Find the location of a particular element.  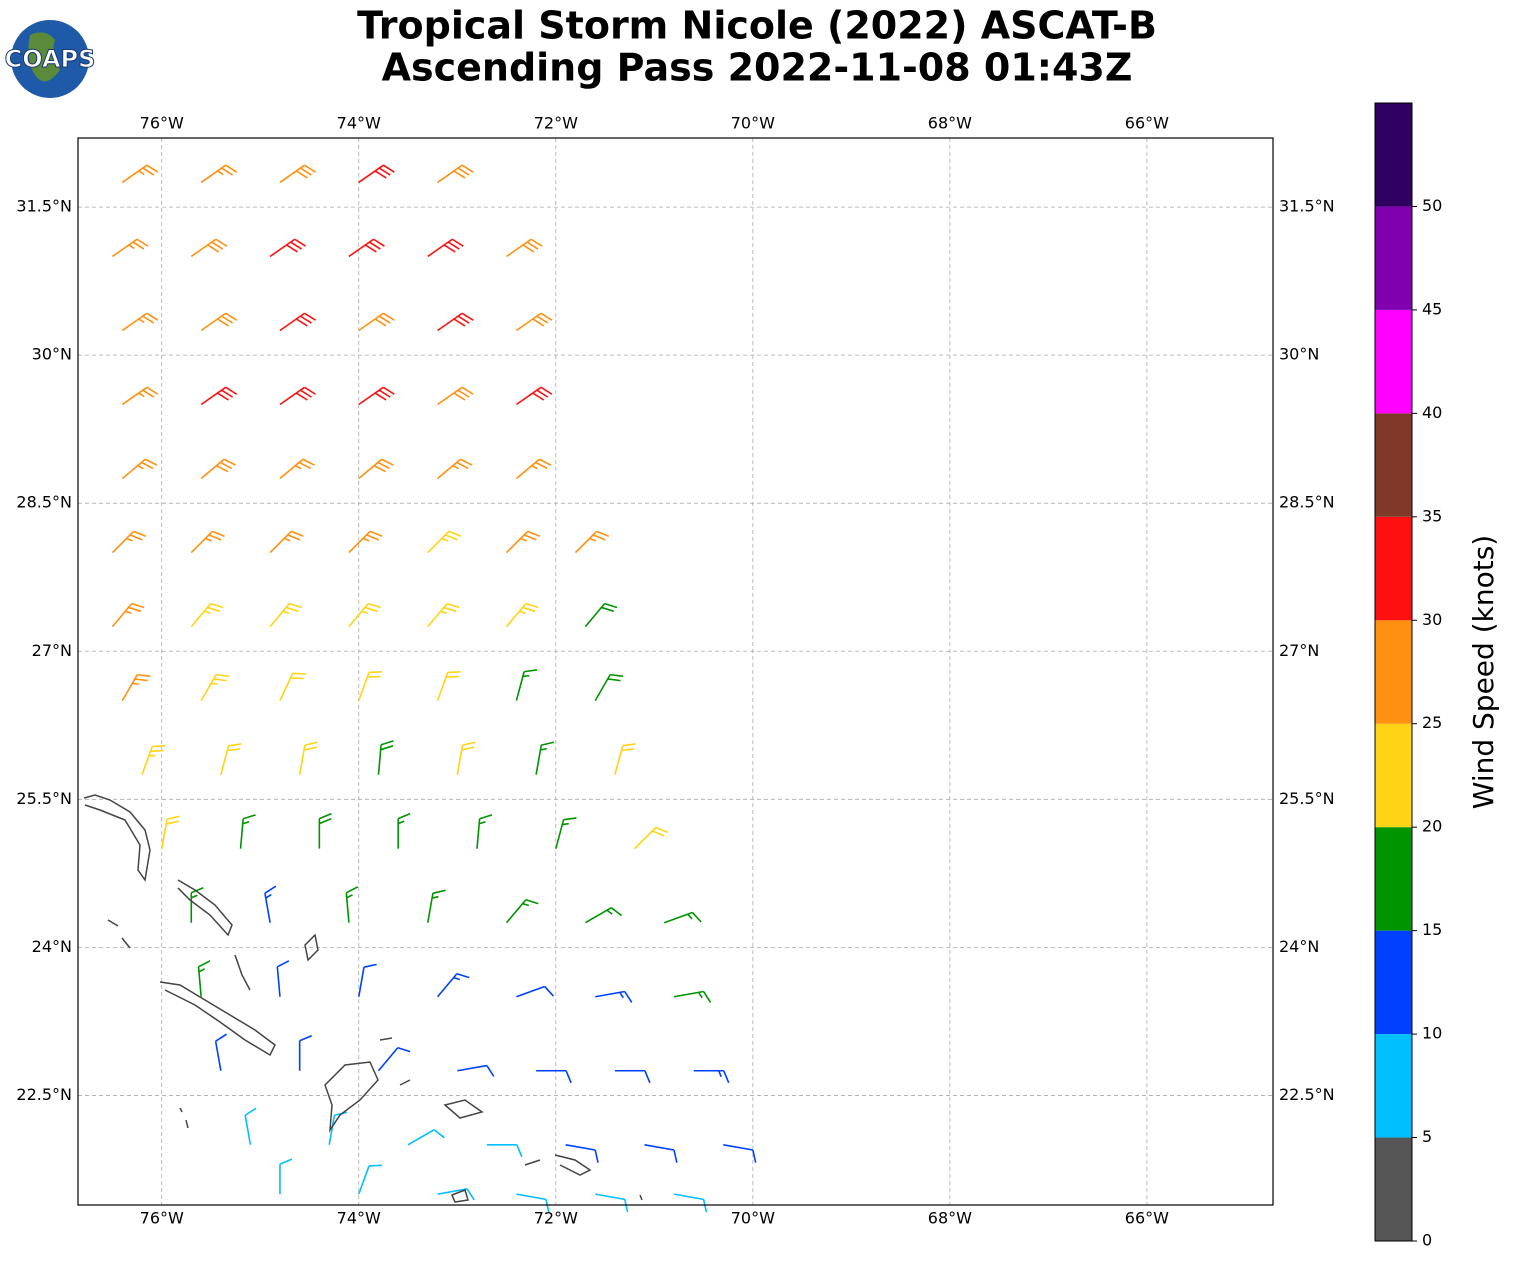

colorbar-tick-label: 5 is located at coordinates (1427, 1136).